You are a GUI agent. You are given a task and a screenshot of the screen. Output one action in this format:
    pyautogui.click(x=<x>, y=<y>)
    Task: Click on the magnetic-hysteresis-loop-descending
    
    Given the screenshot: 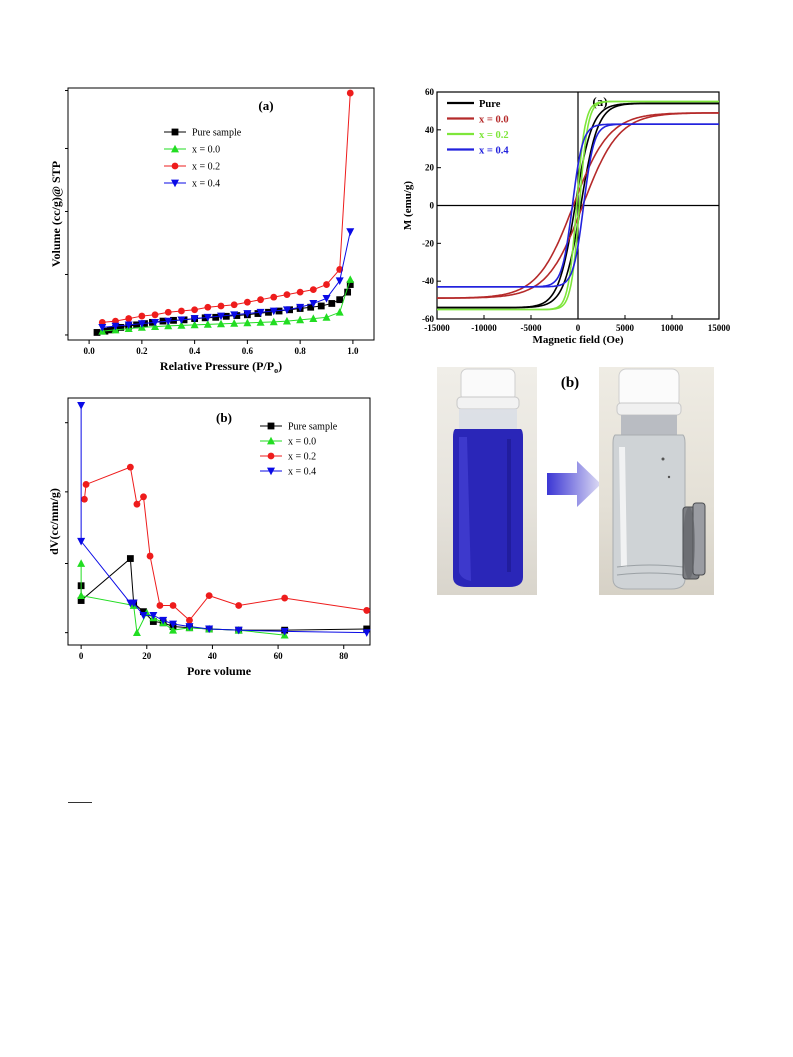 What is the action you would take?
    pyautogui.click(x=578, y=205)
    